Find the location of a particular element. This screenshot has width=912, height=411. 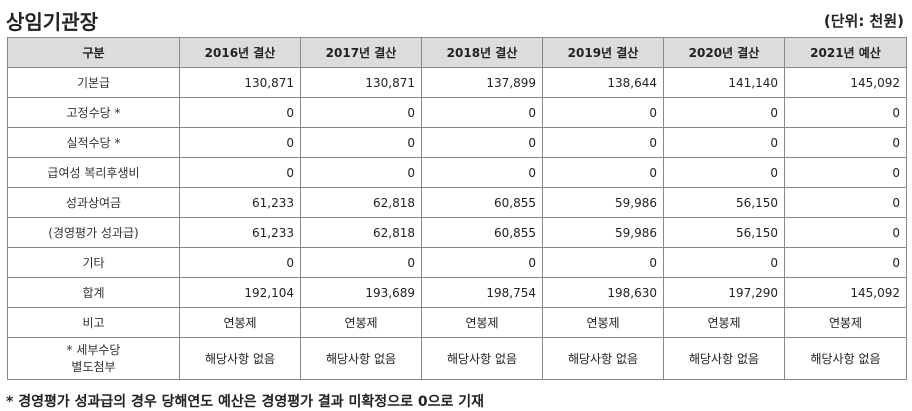

header-category: 구분 is located at coordinates (93, 52).